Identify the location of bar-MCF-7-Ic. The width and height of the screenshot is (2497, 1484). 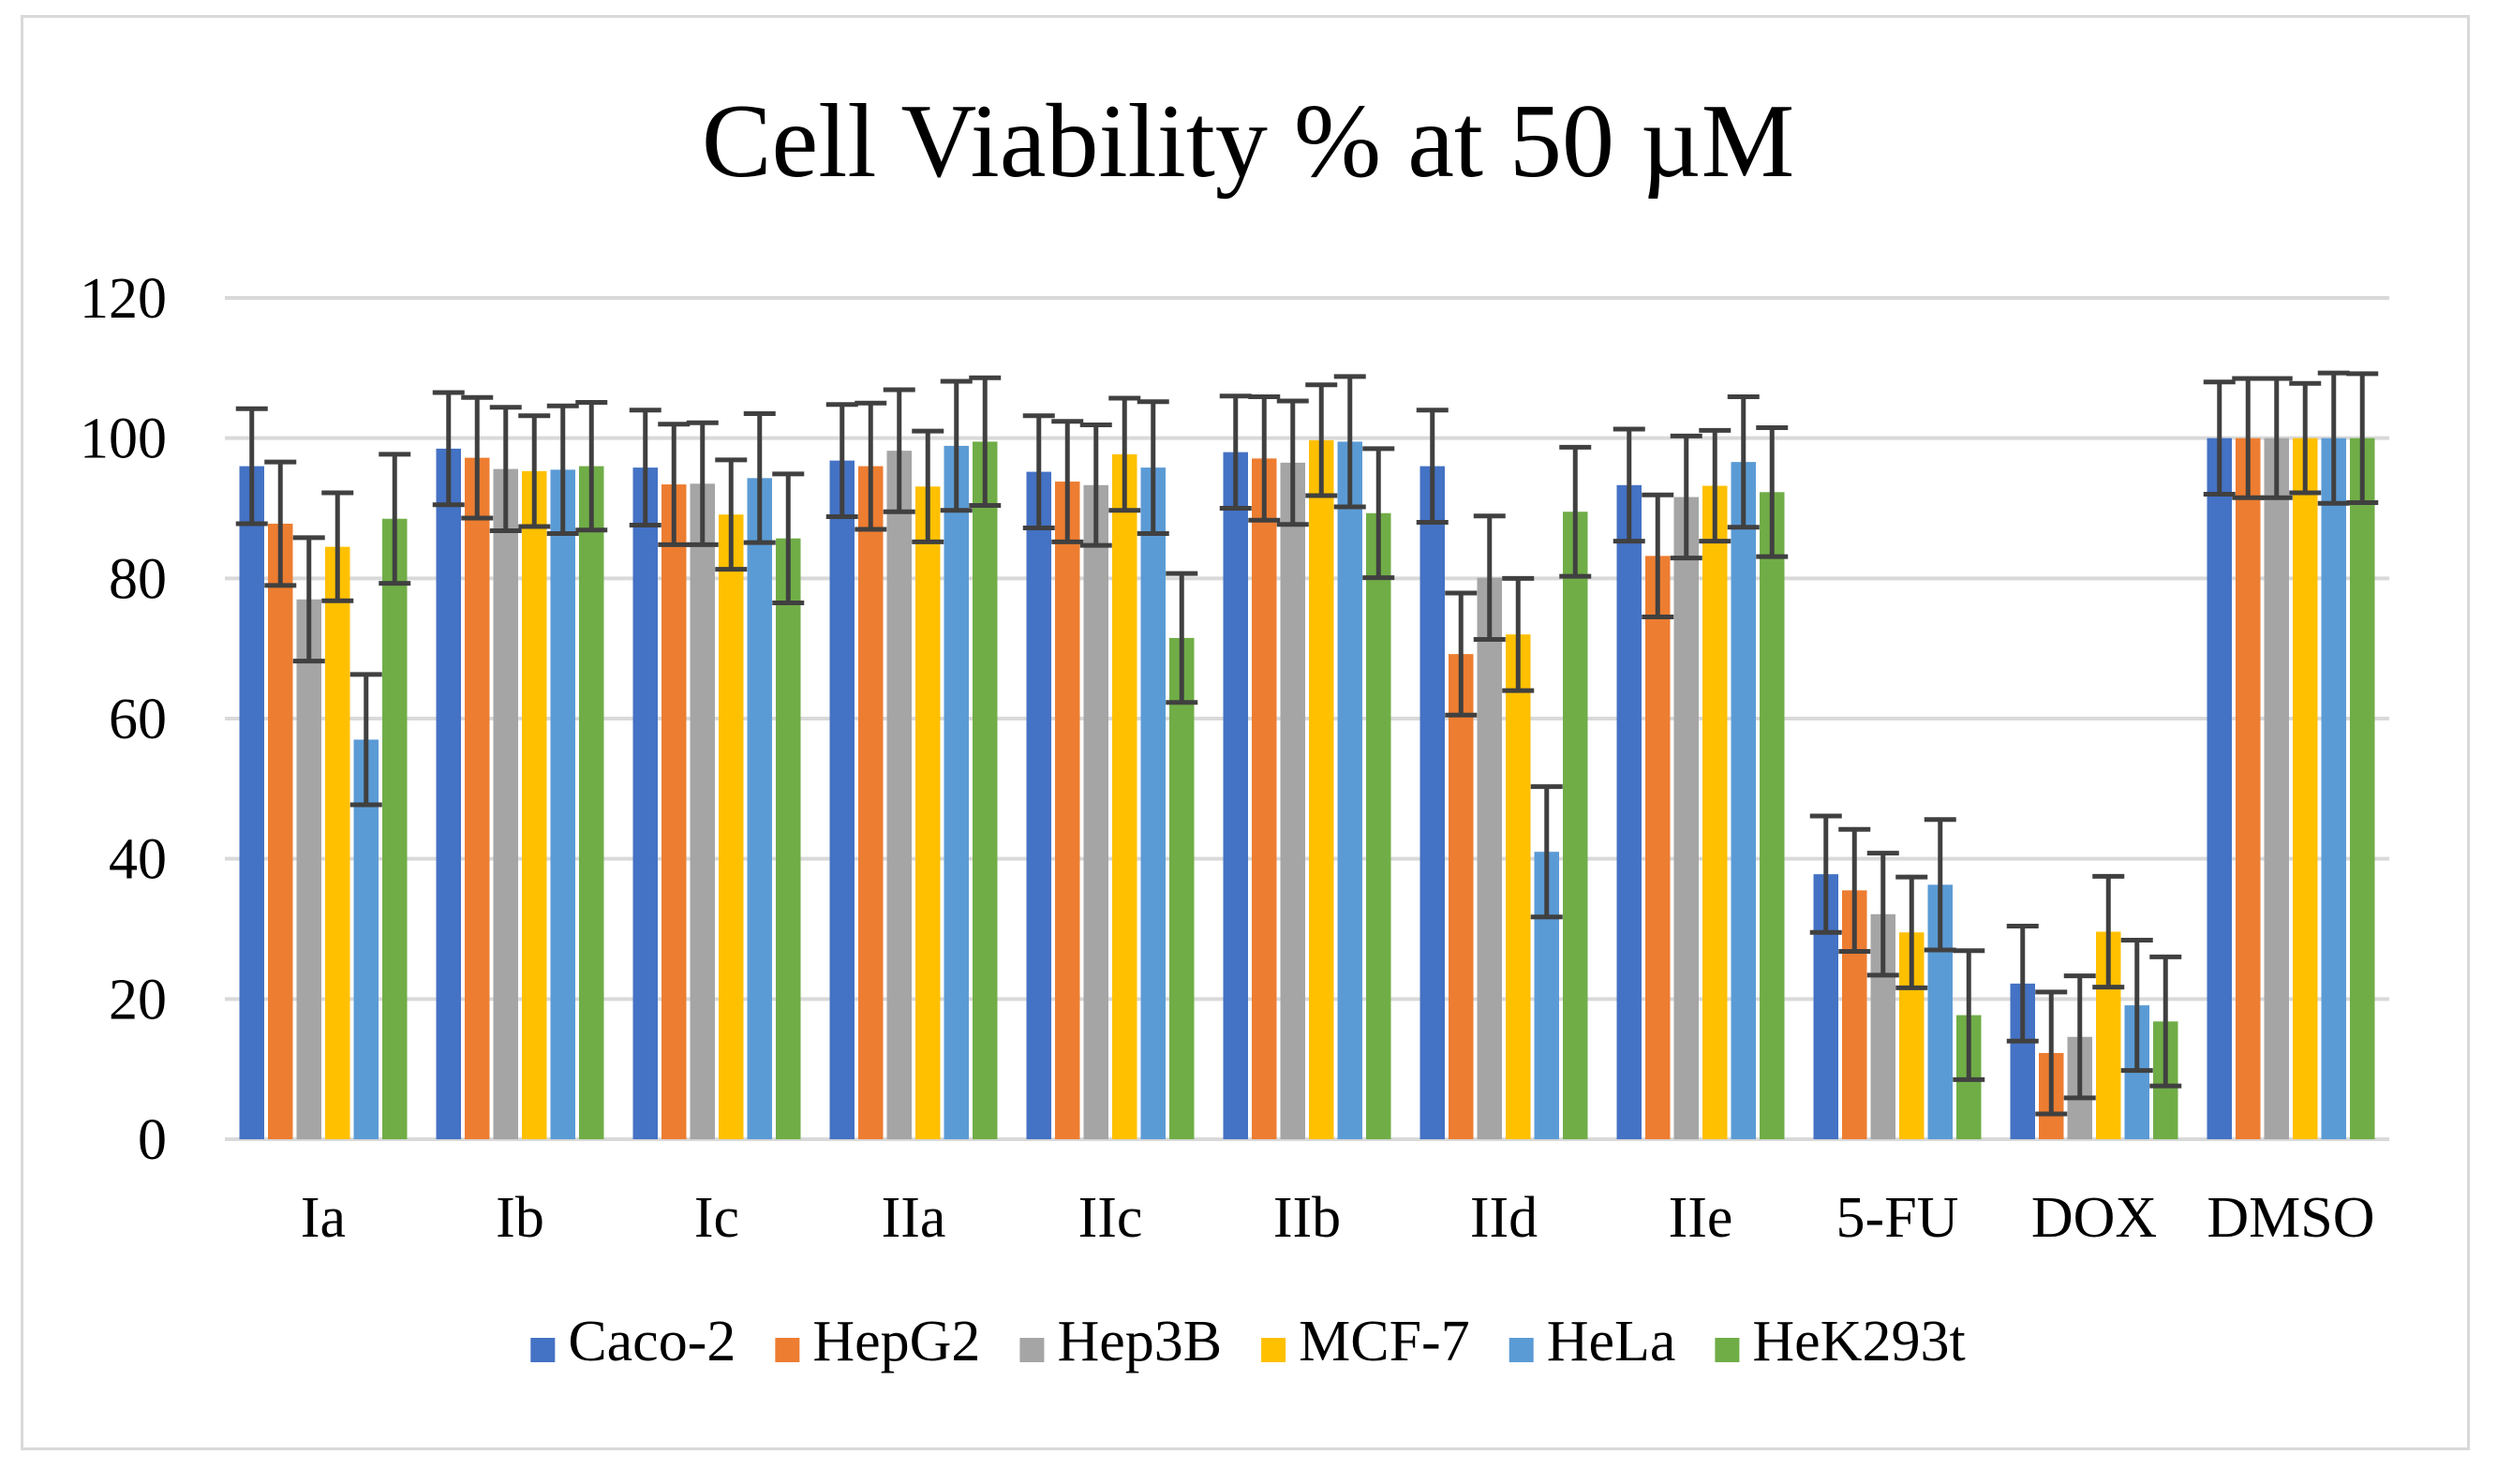
(731, 826).